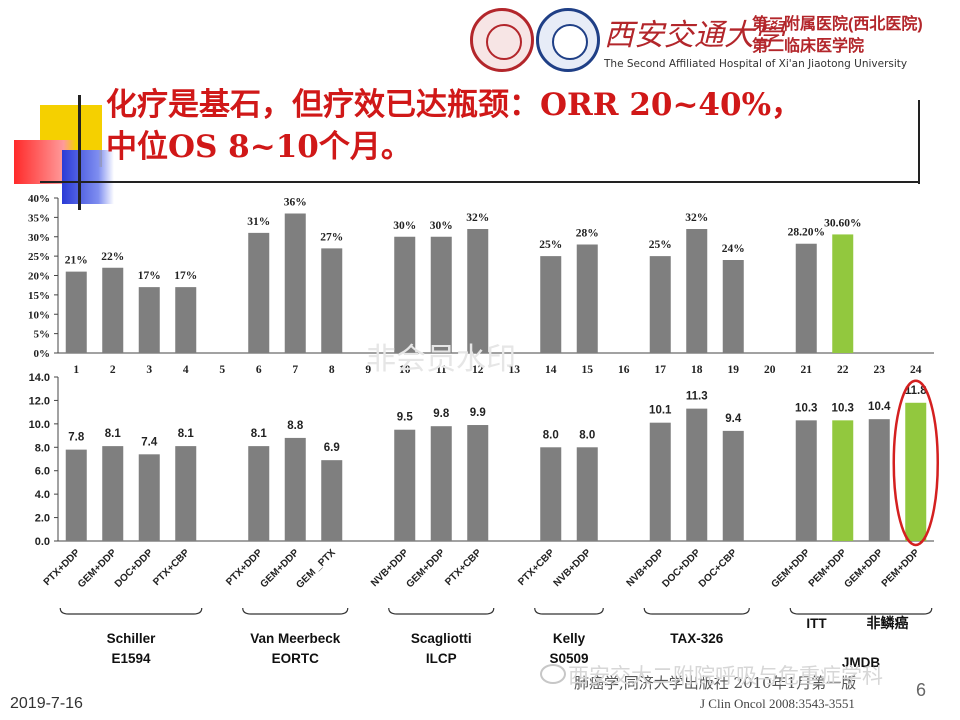  What do you see at coordinates (454, 105) in the screenshot?
I see `title-line-1: 化疗是基石，但疗效已达瓶颈：ORR 20~40%，` at bounding box center [454, 105].